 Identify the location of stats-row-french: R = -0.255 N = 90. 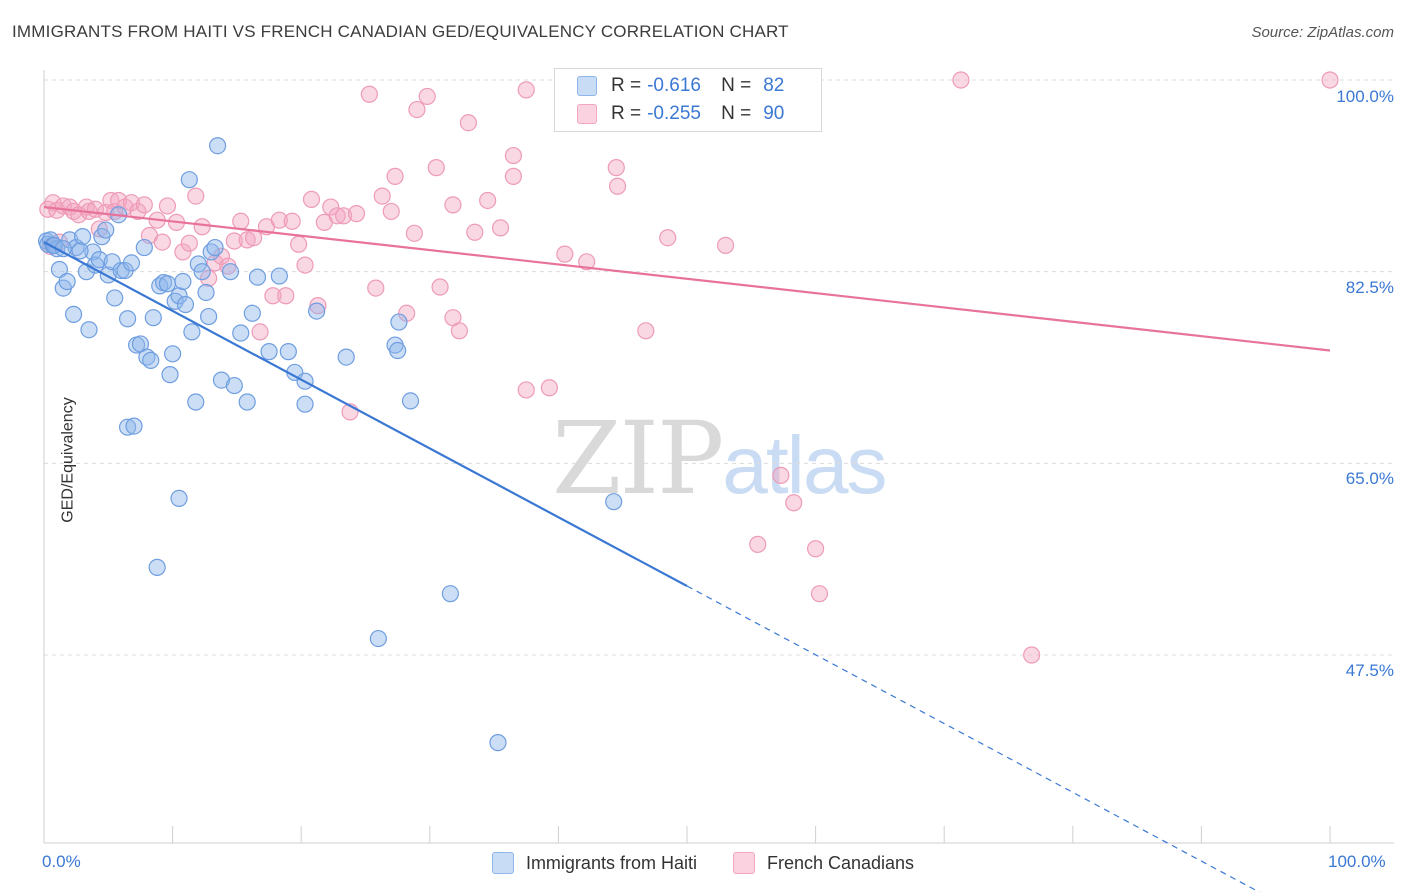
(680, 114).